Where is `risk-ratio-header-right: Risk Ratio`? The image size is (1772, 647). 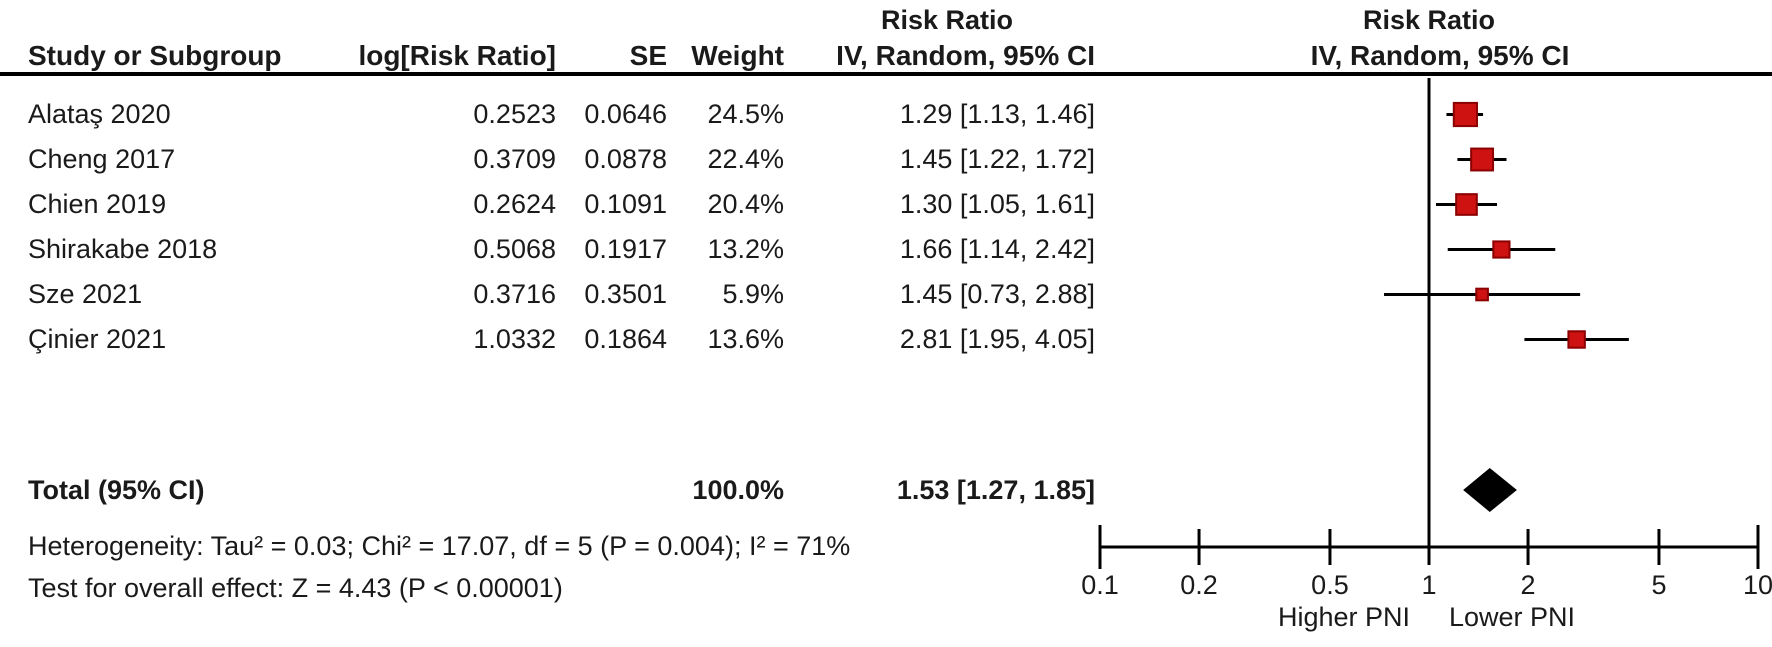 risk-ratio-header-right: Risk Ratio is located at coordinates (1429, 20).